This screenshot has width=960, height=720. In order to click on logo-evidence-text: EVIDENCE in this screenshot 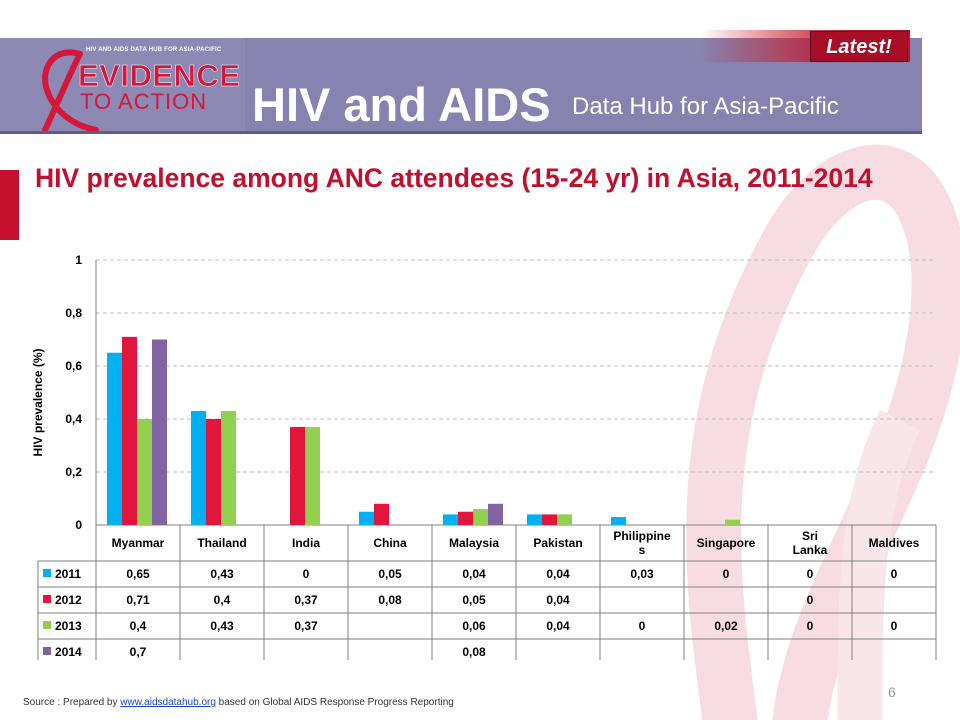, I will do `click(159, 76)`.